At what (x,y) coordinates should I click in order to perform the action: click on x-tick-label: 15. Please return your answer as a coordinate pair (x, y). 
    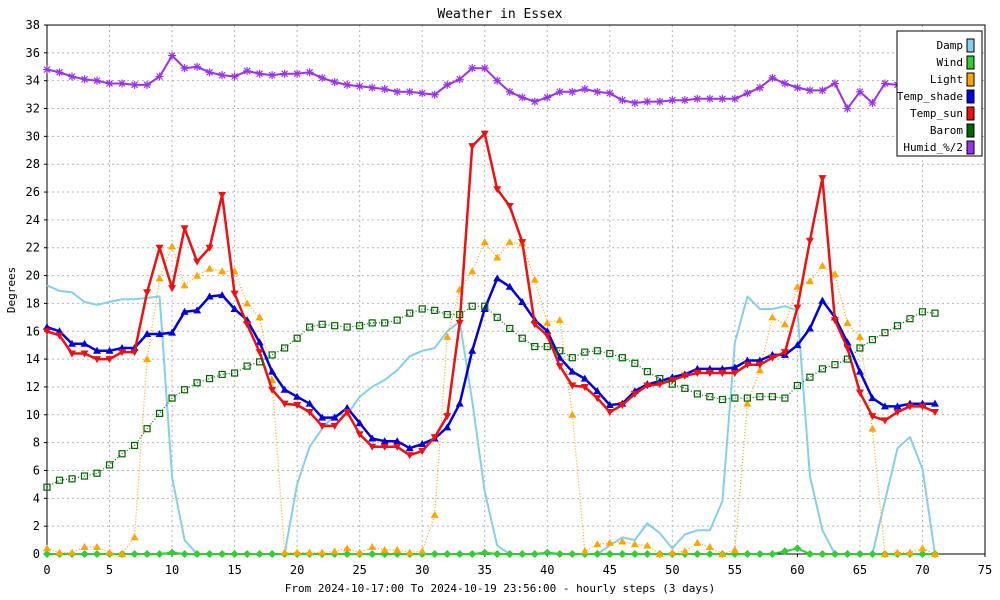
    Looking at the image, I should click on (234, 570).